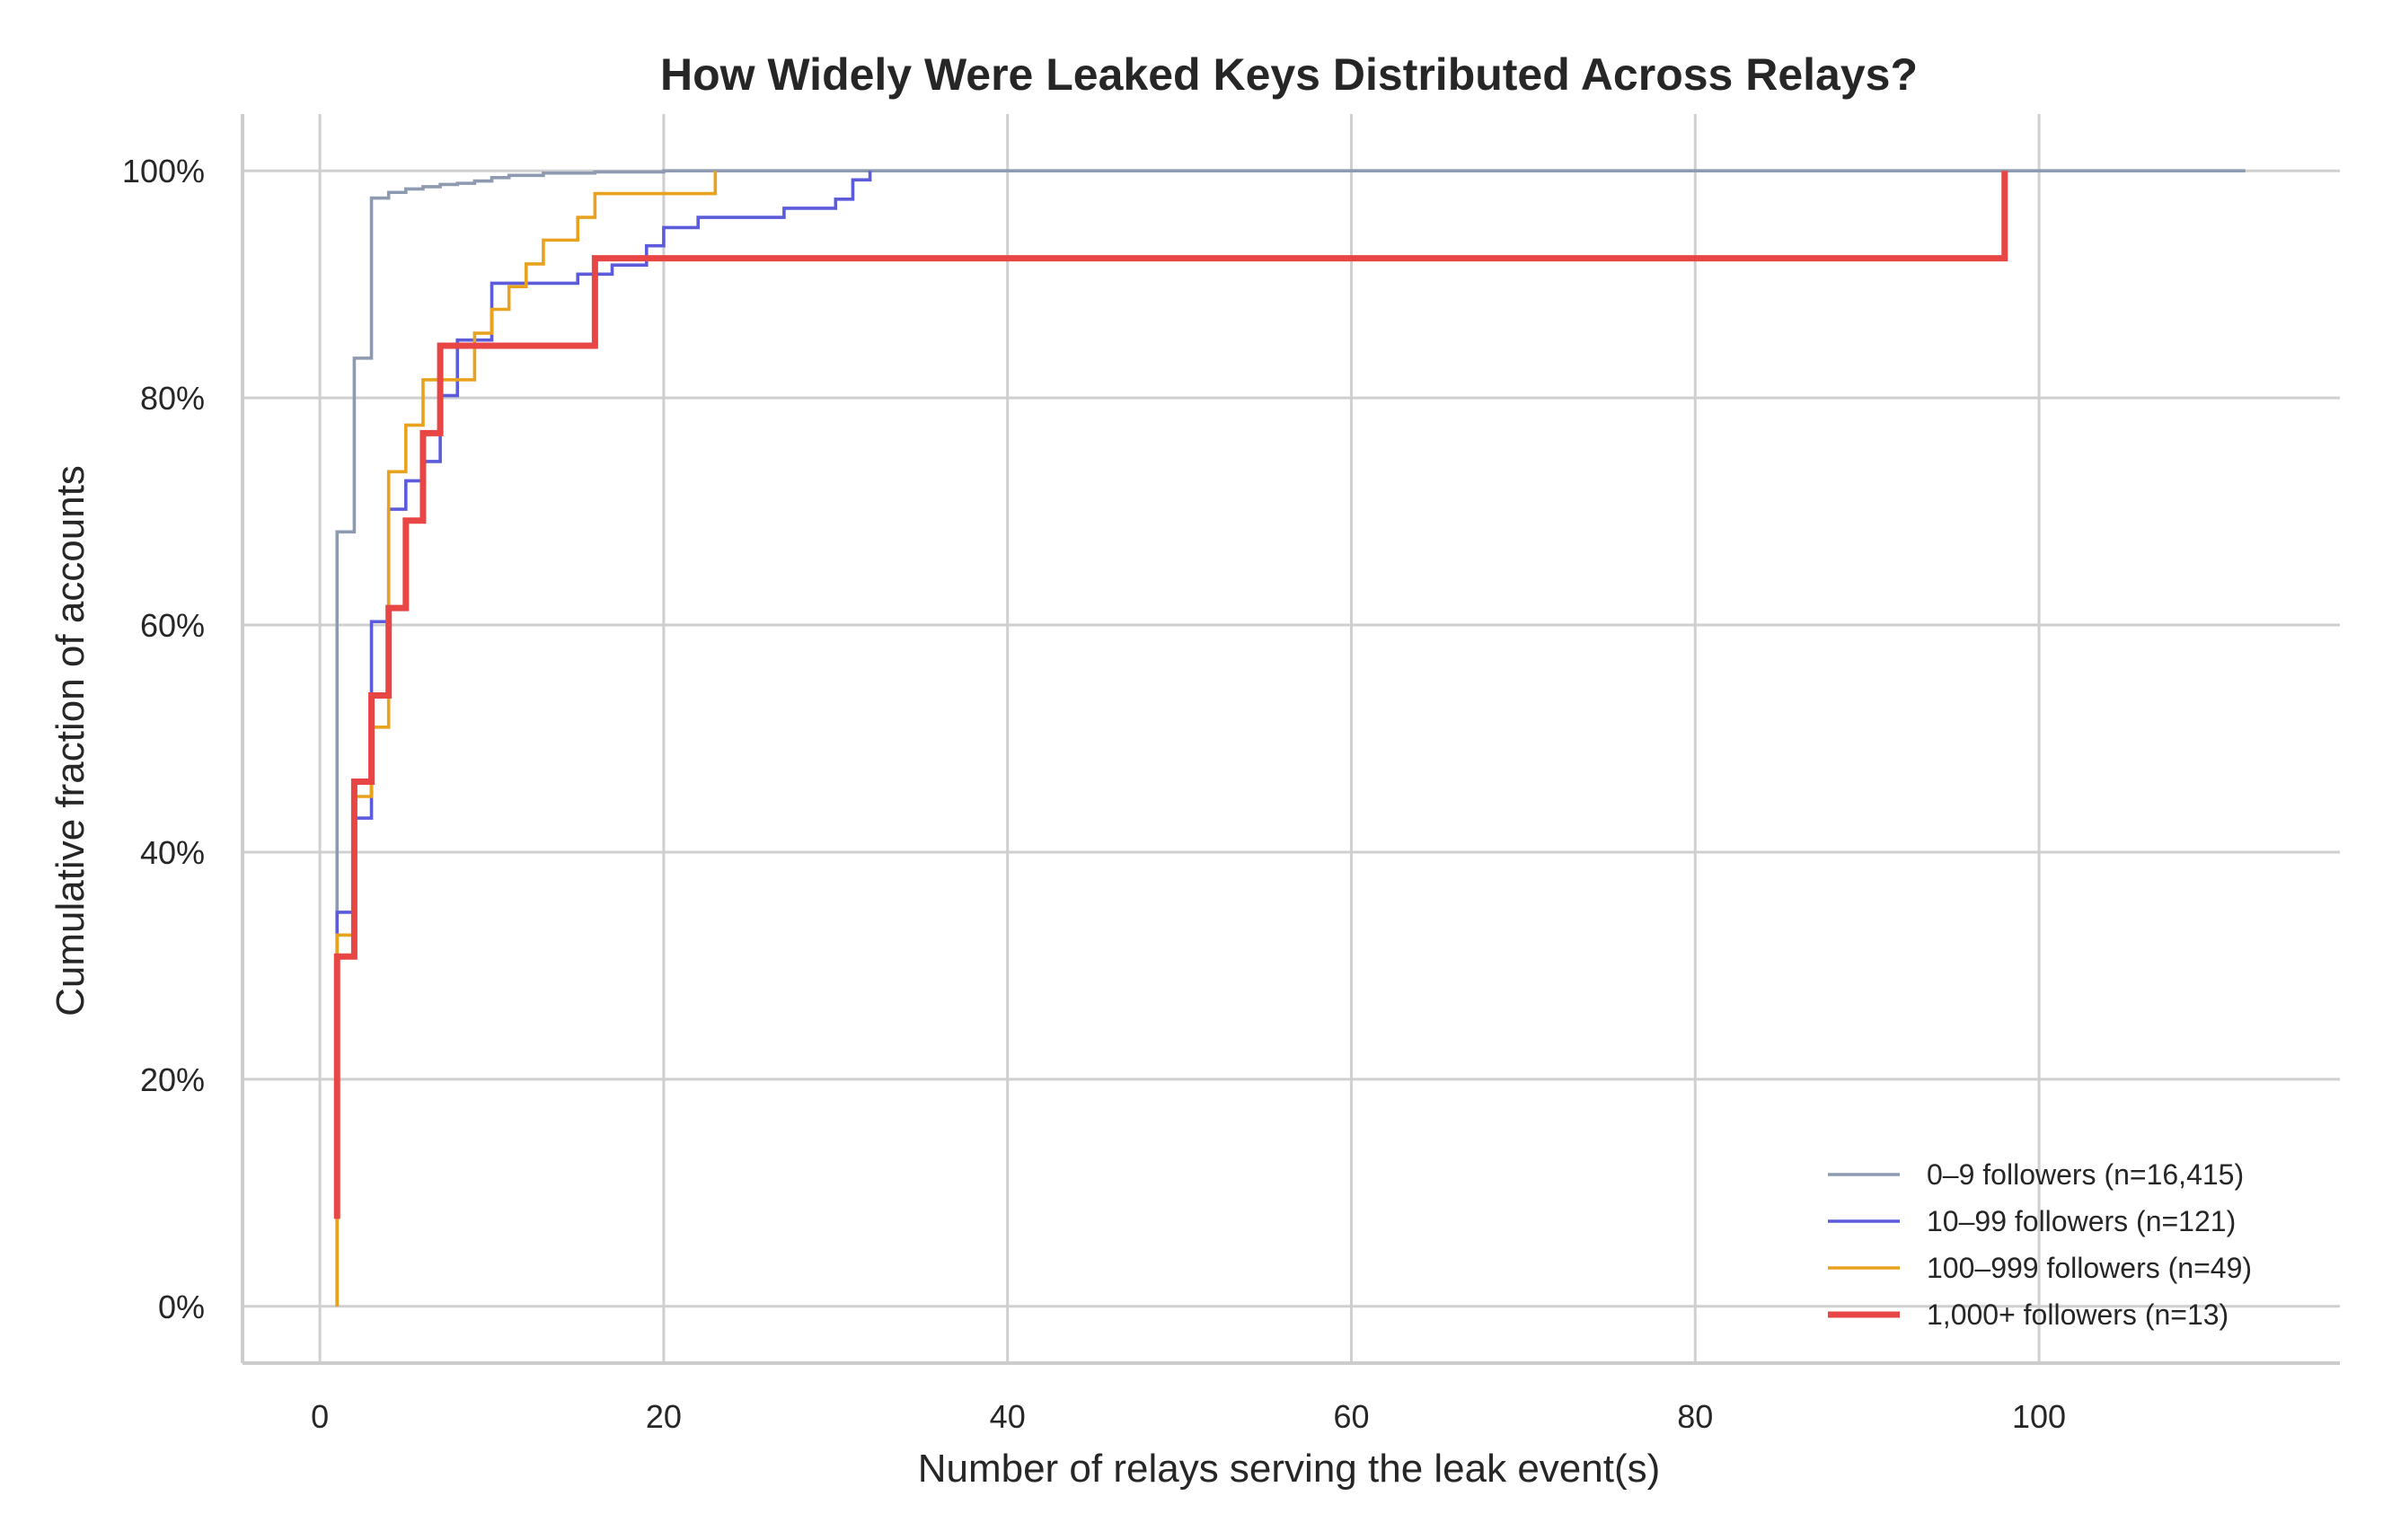  I want to click on x-tick-label: 100, so click(2039, 1416).